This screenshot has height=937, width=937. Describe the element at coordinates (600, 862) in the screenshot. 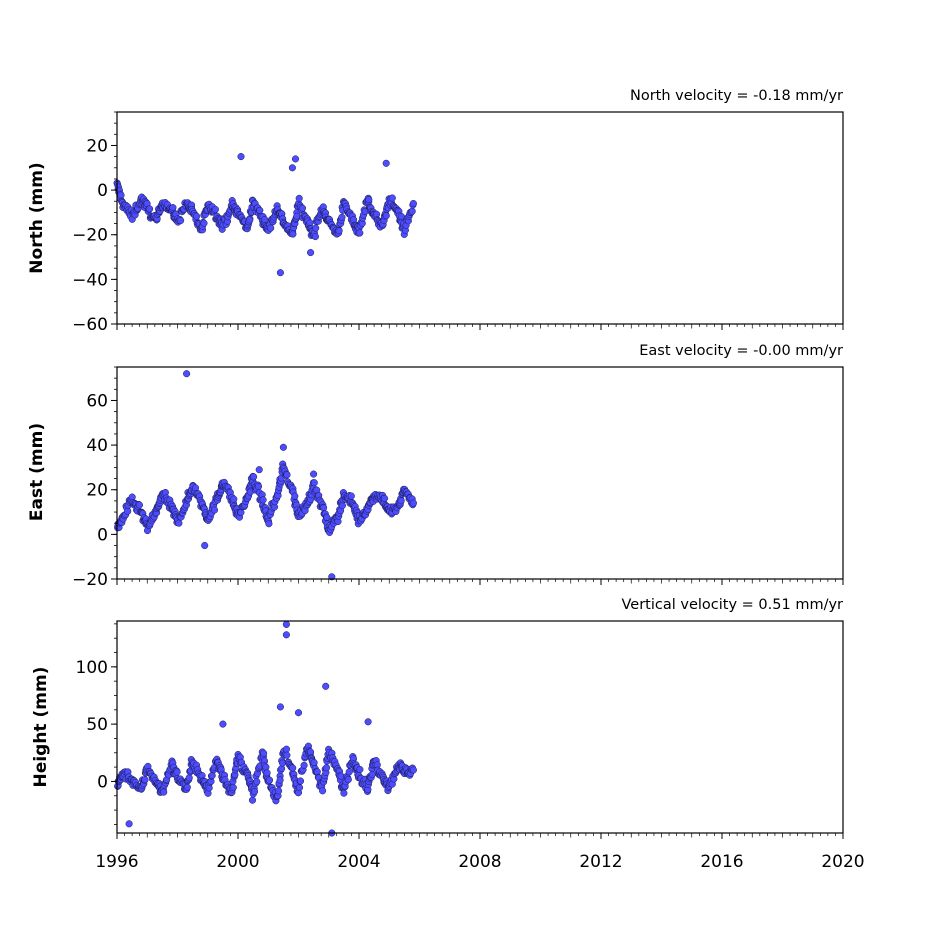

I see `height-x-tick-label: 2012` at that location.